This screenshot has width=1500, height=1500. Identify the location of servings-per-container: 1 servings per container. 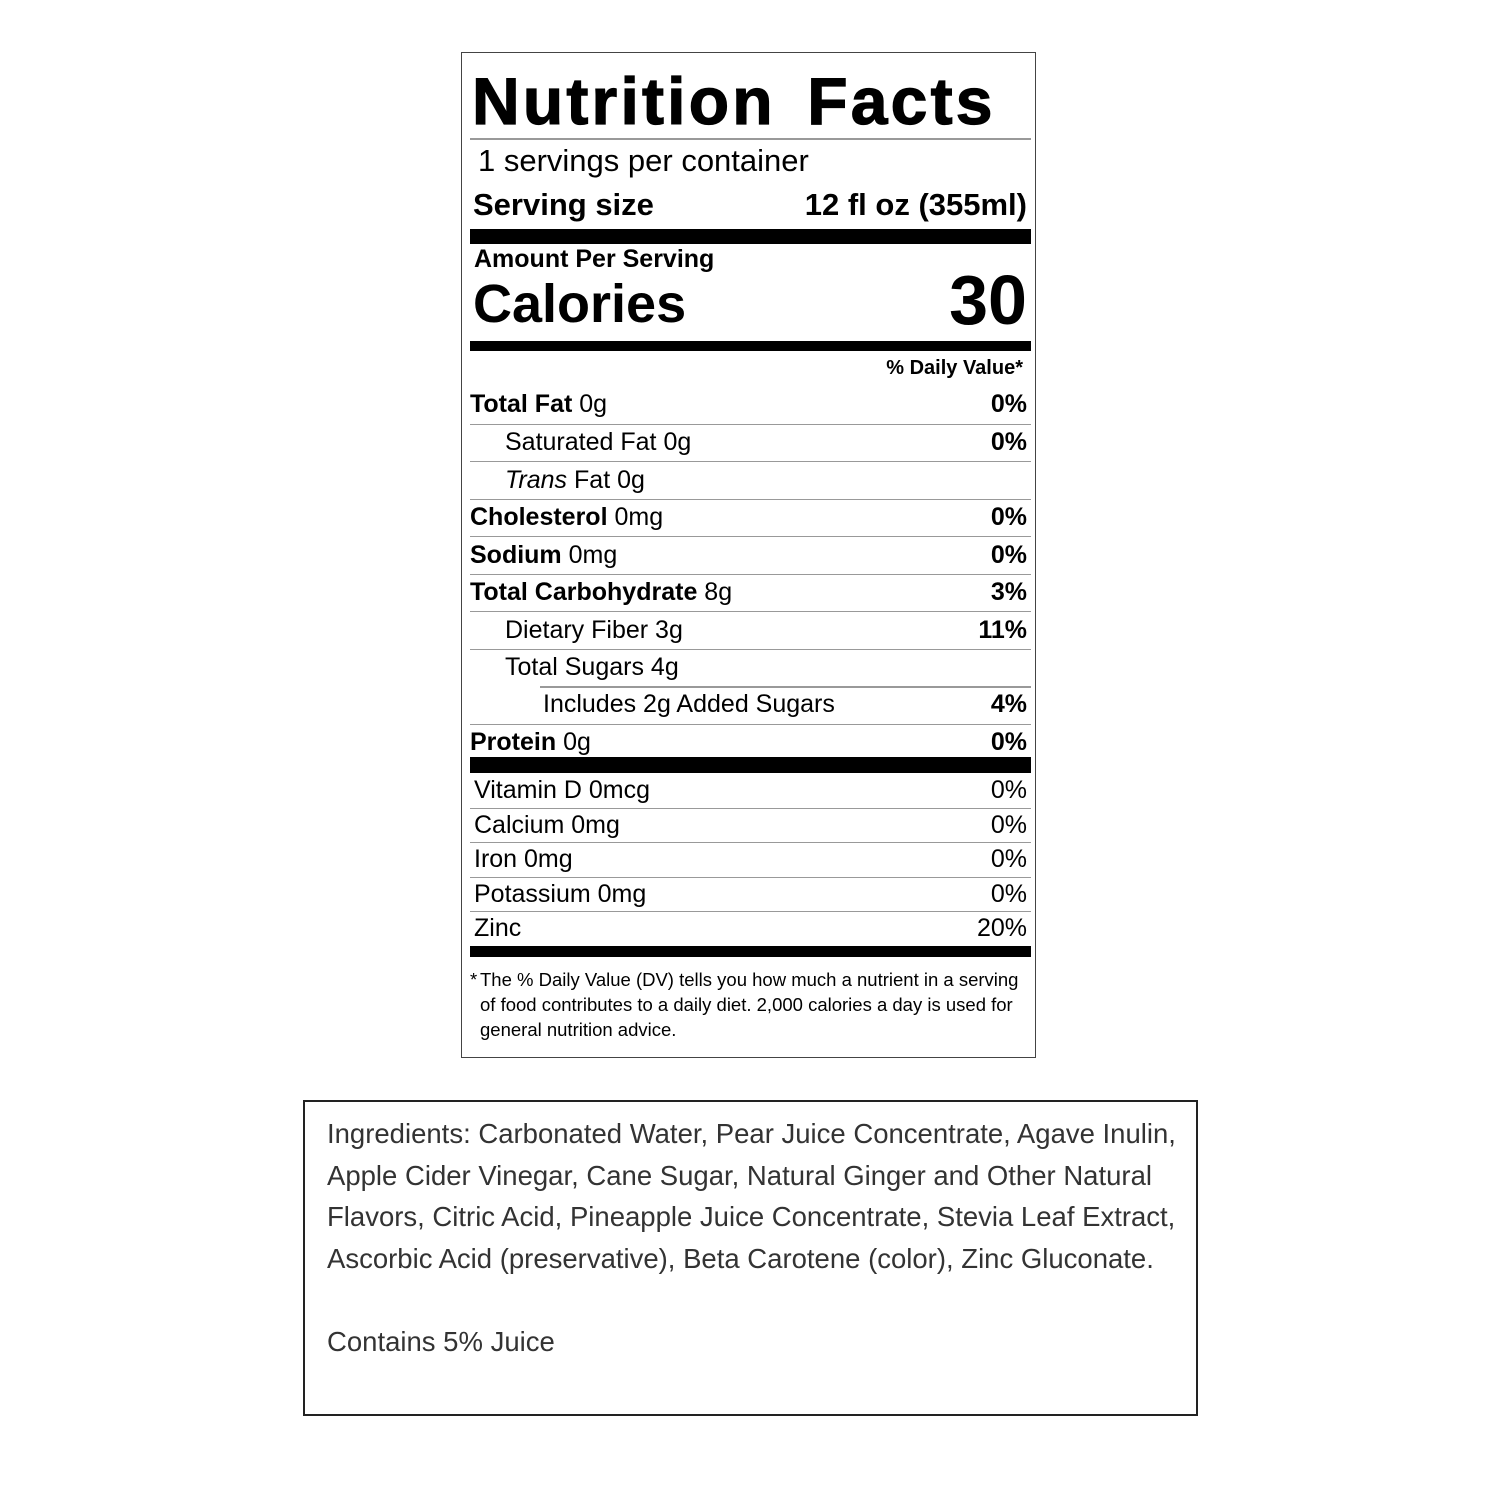
(643, 160).